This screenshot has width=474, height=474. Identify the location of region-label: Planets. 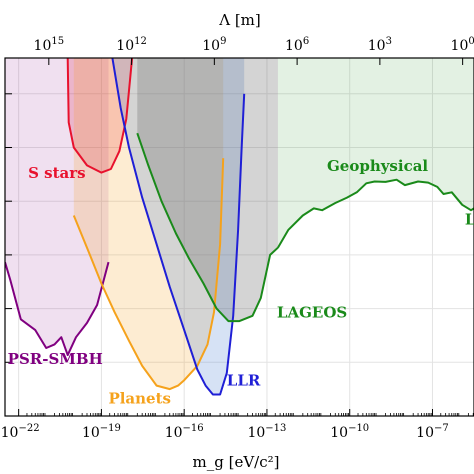
(139, 398).